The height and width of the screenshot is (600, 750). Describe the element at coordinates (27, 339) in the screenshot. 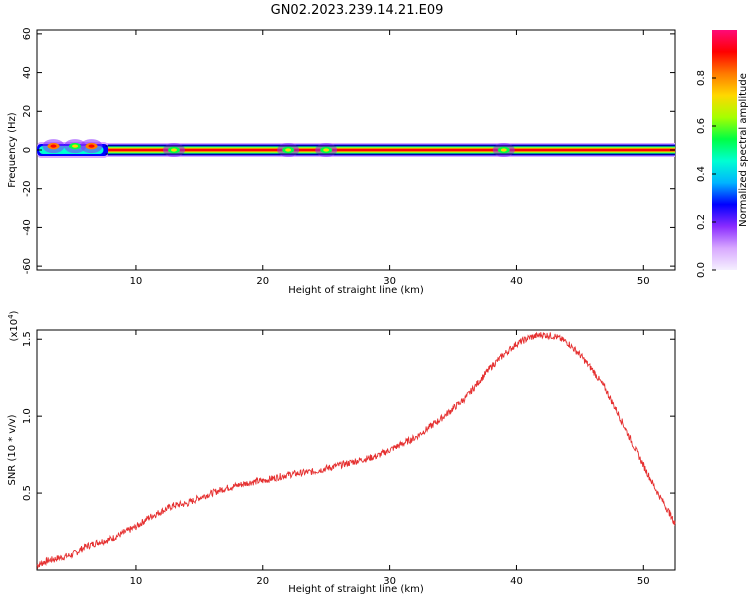

I see `y-tick-label: 1.5` at that location.